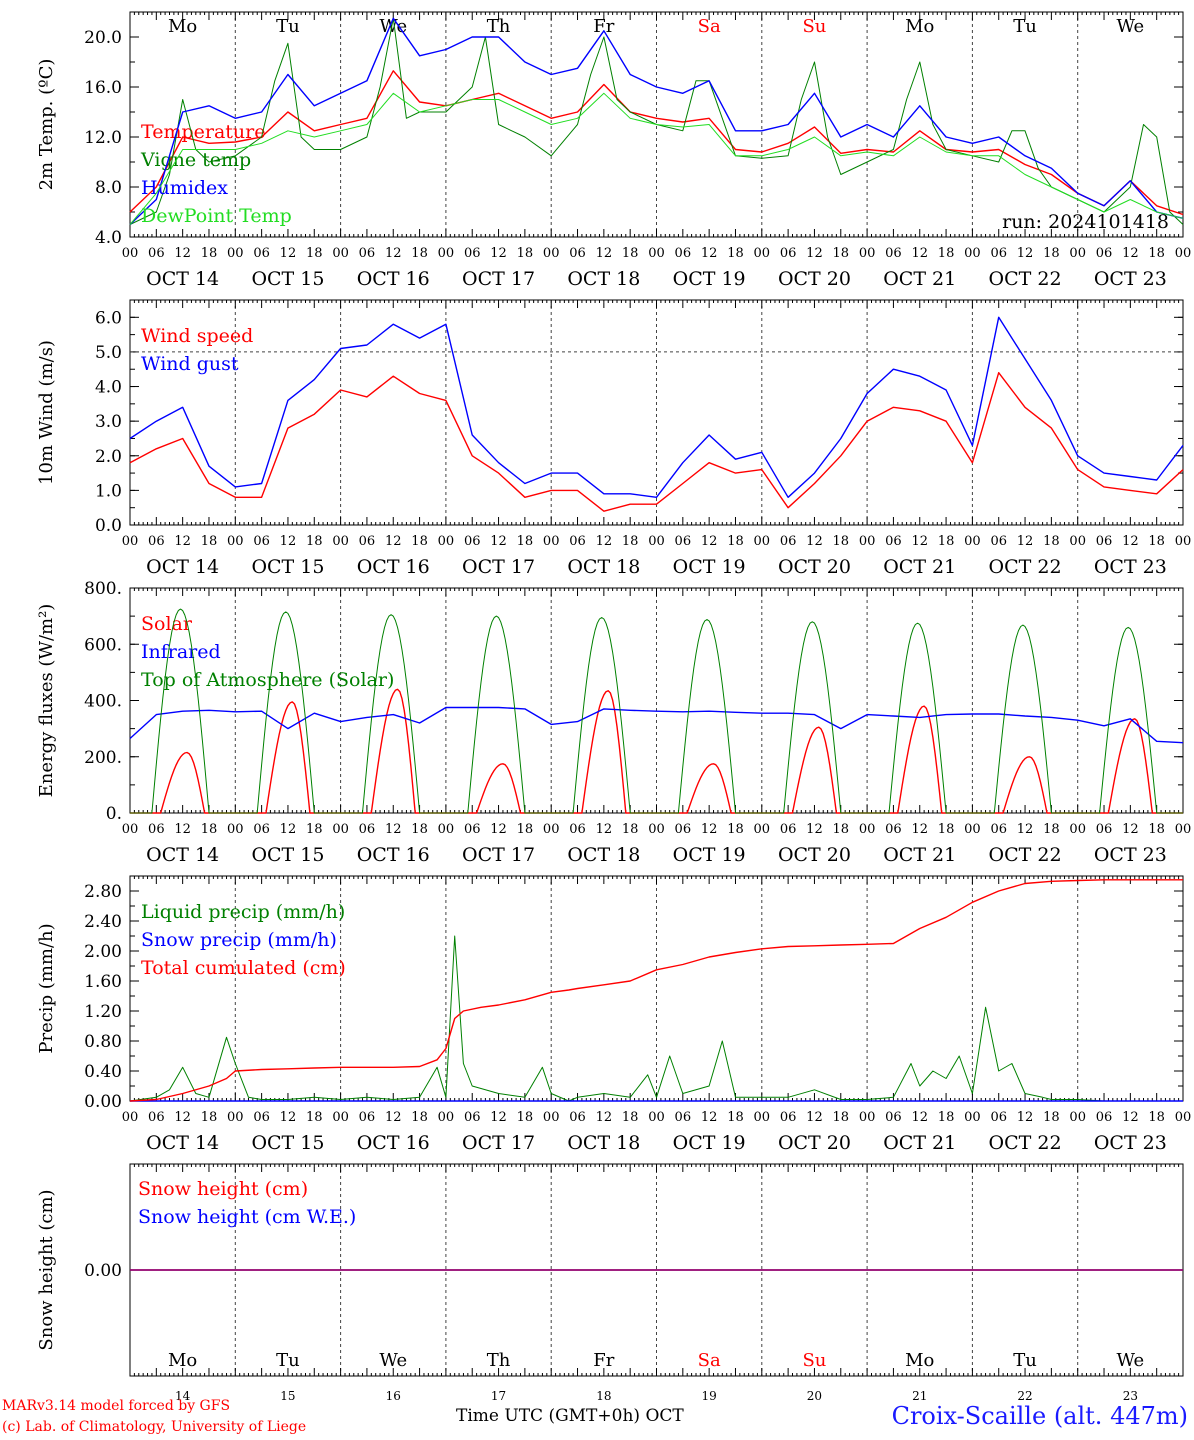  What do you see at coordinates (108, 353) in the screenshot?
I see `y-tick-label: 5.0` at bounding box center [108, 353].